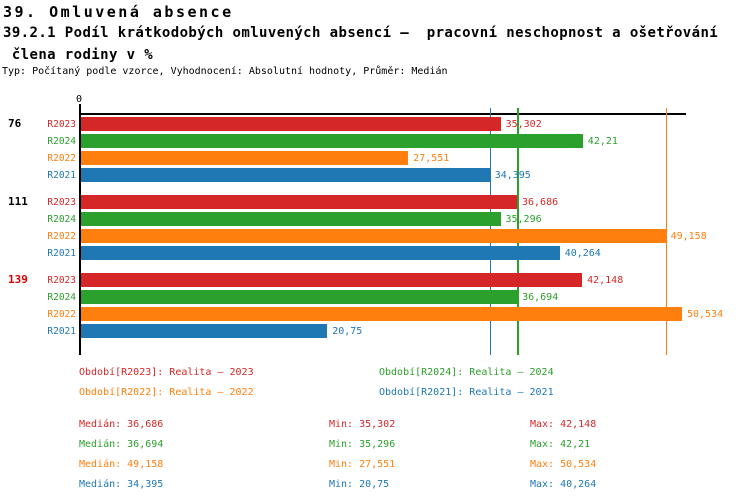  Describe the element at coordinates (666, 231) in the screenshot. I see `median-line-R2022` at that location.